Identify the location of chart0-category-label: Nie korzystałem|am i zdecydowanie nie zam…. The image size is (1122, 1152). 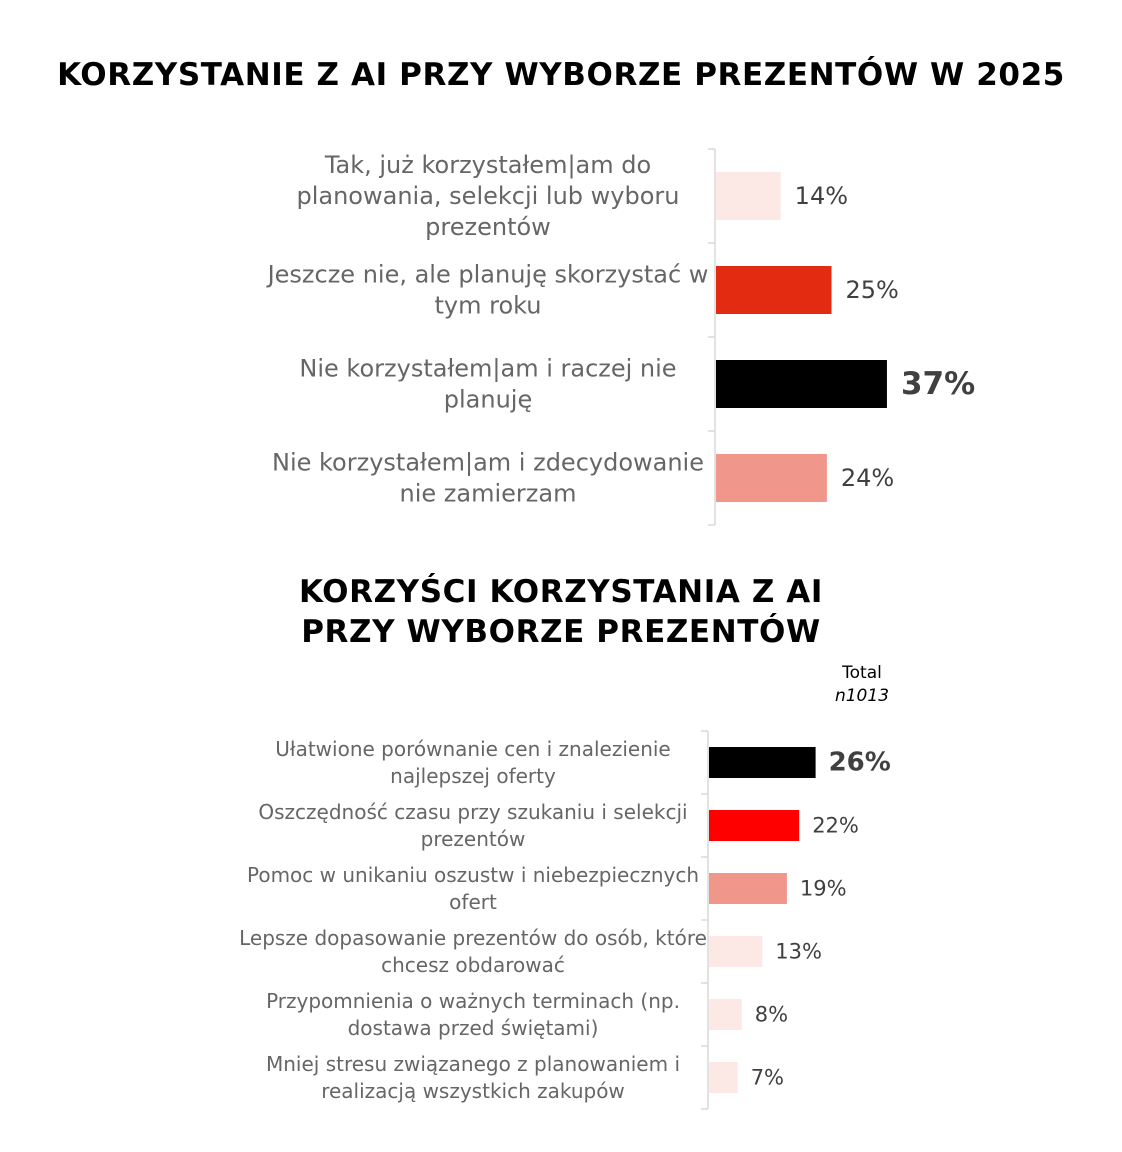
(488, 478).